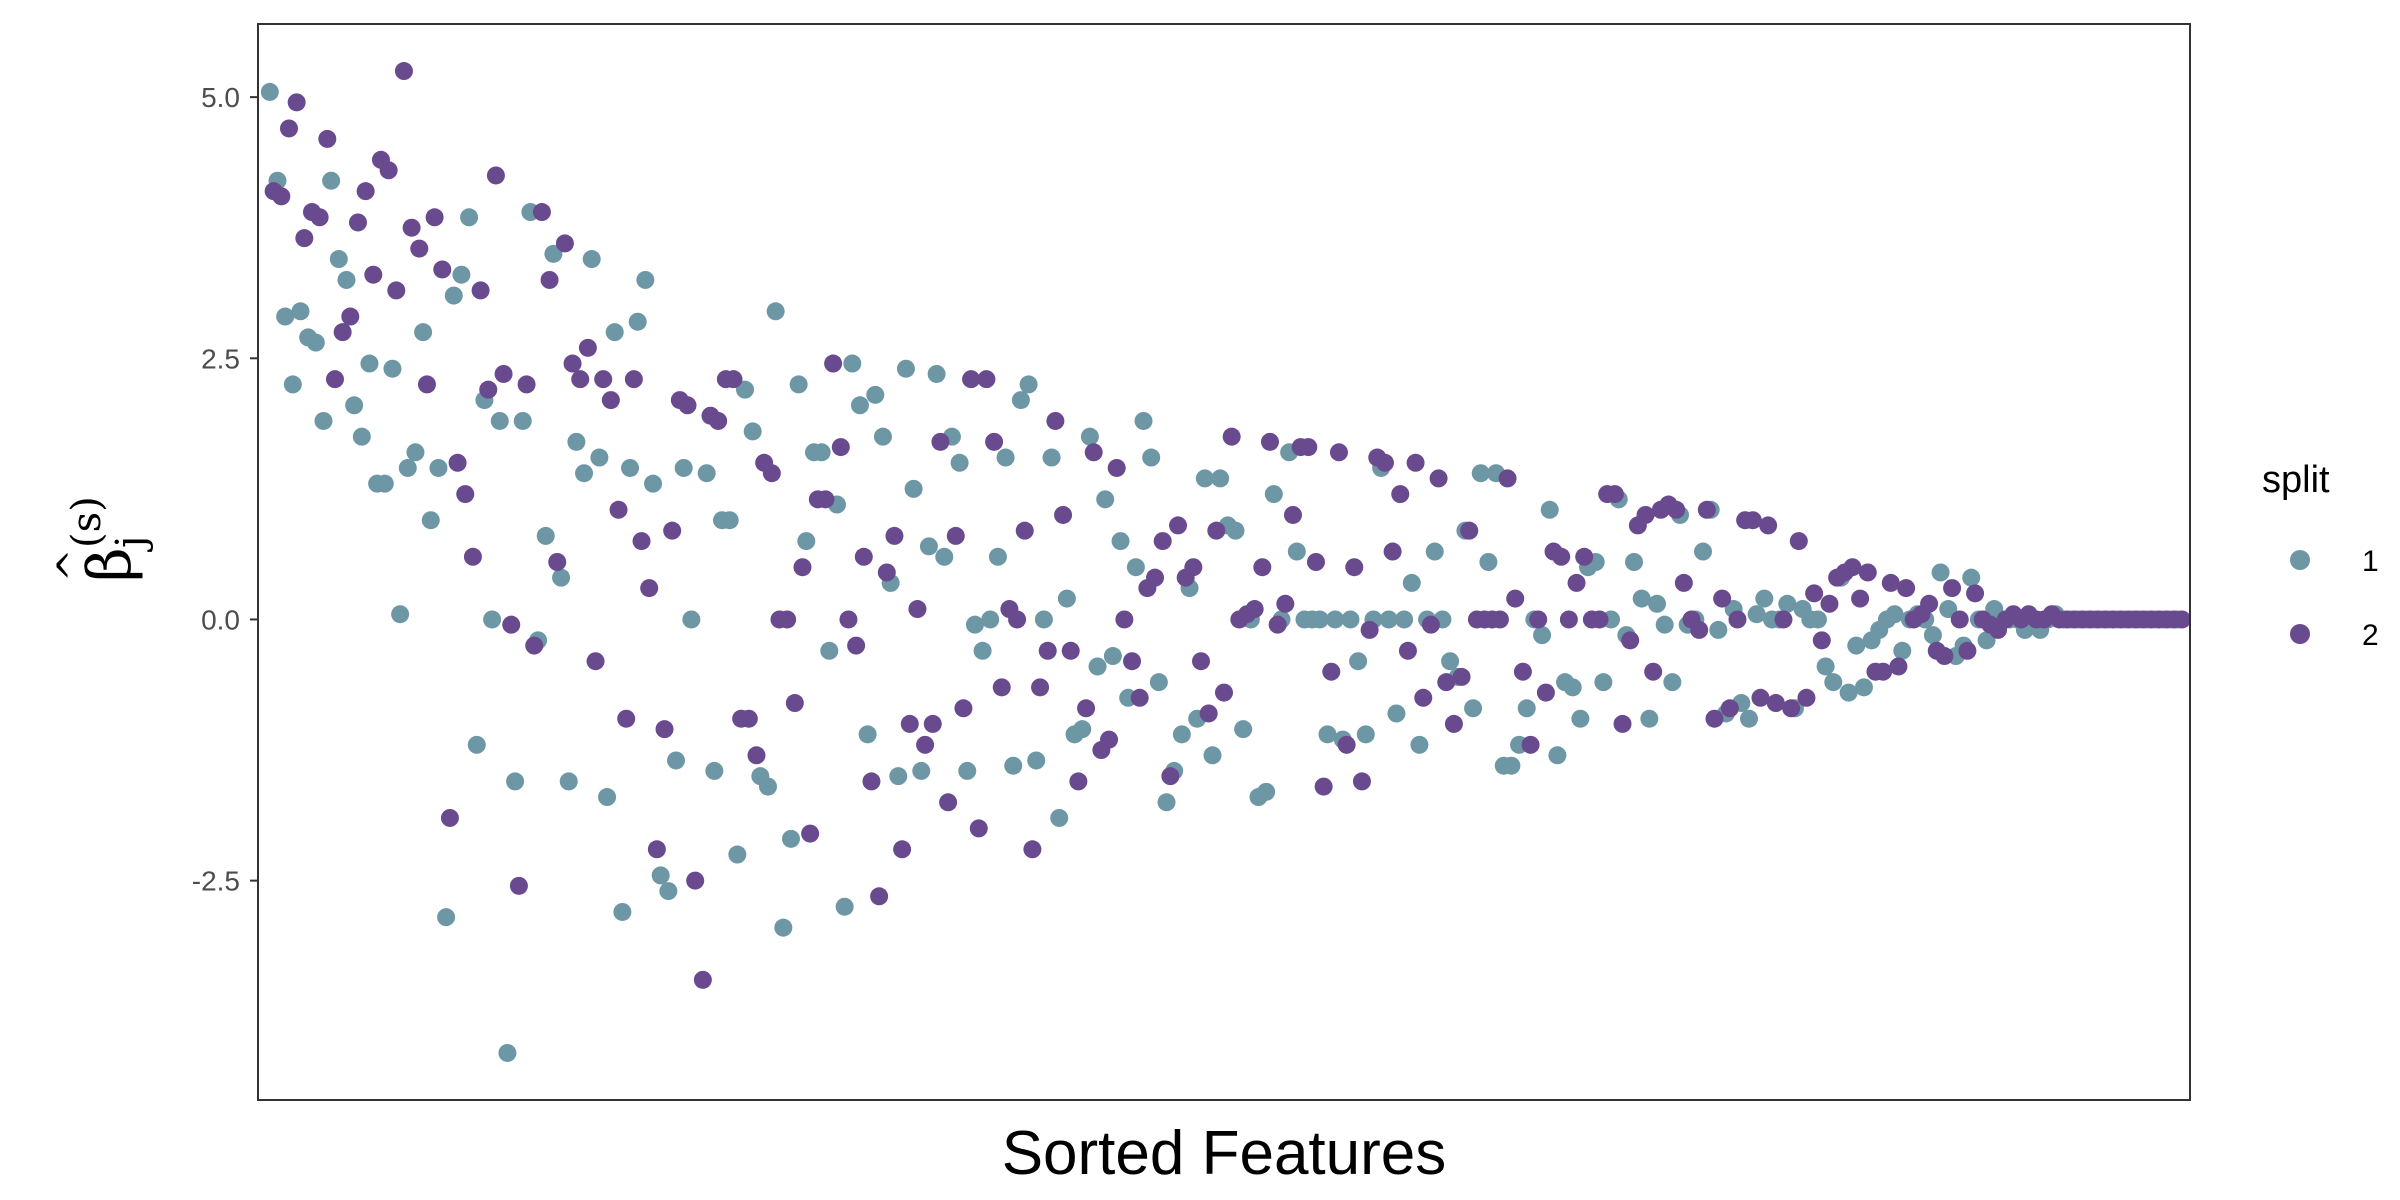 Image resolution: width=2400 pixels, height=1200 pixels. Describe the element at coordinates (2320, 555) in the screenshot. I see `legend: split 1 2` at that location.